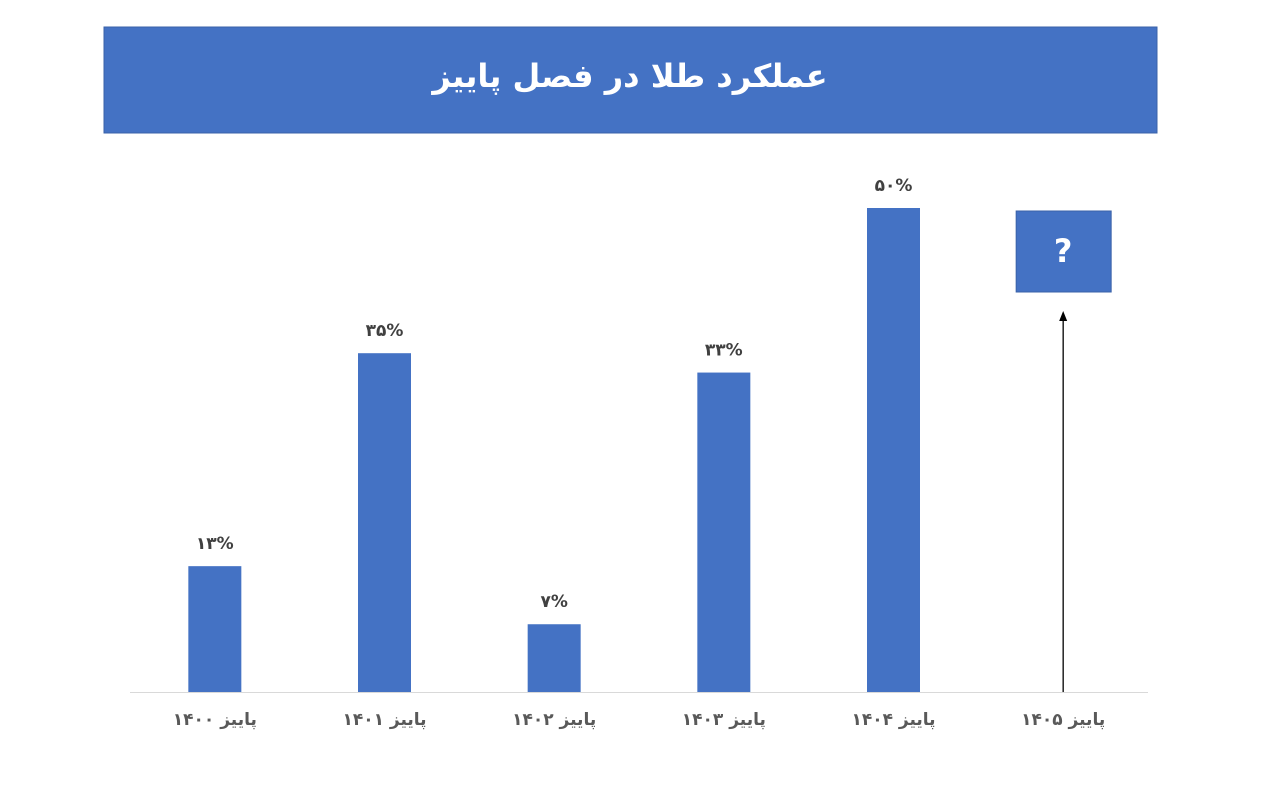 Image resolution: width=1280 pixels, height=802 pixels. What do you see at coordinates (724, 351) in the screenshot?
I see `data-label: ۳۳%` at bounding box center [724, 351].